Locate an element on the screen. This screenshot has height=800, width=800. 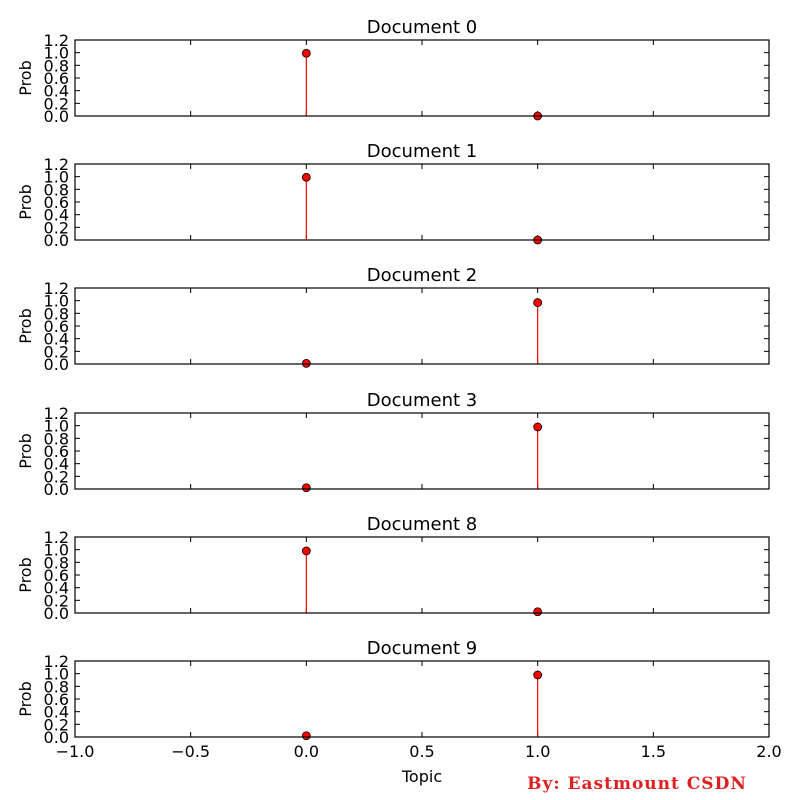
x-tick-label: −1.0 is located at coordinates (75, 751).